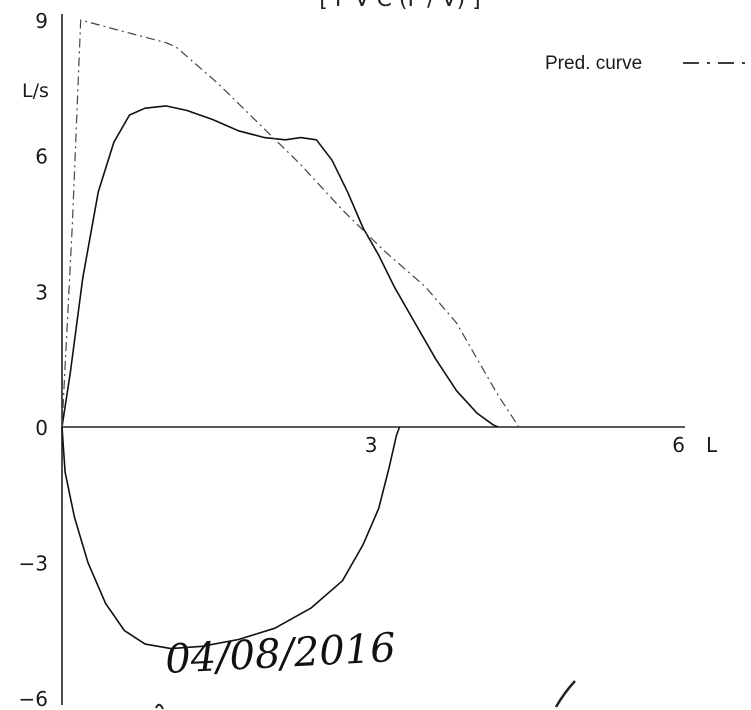 The height and width of the screenshot is (710, 751). I want to click on legend: Pred. curve, so click(648, 63).